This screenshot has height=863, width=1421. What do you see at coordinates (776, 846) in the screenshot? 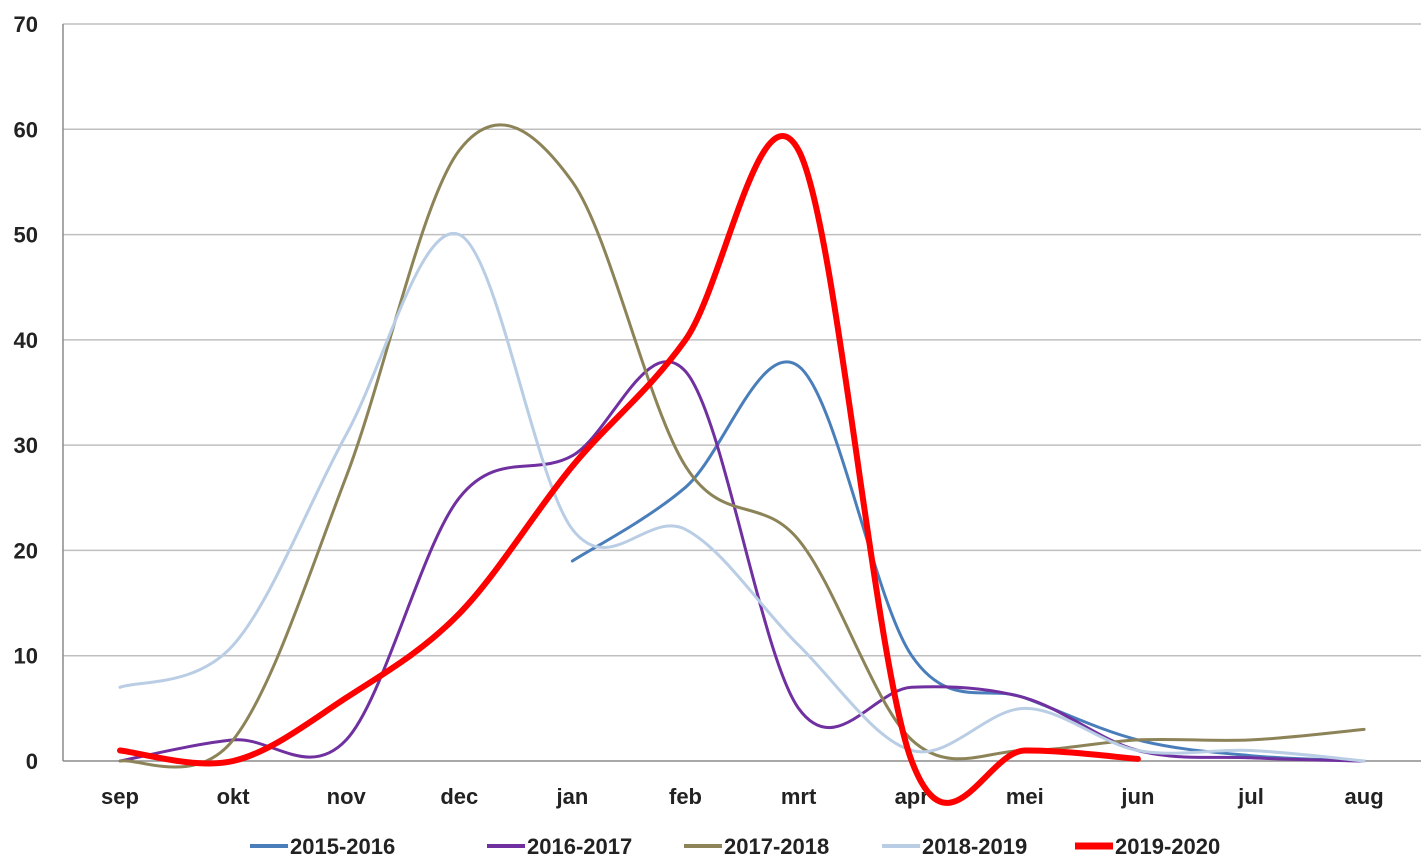
I see `legend-label: 2017-2018` at bounding box center [776, 846].